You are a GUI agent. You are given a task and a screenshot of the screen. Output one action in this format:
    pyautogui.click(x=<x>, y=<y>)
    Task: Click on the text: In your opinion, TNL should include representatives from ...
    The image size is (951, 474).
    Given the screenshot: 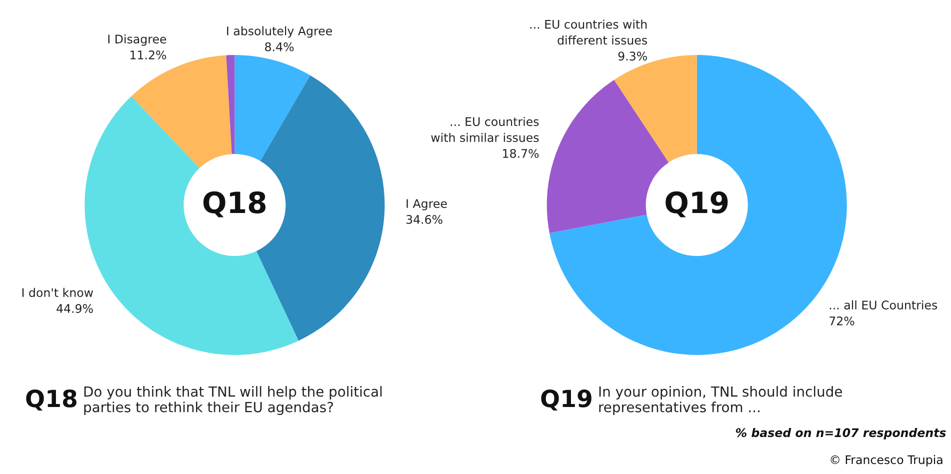 What is the action you would take?
    pyautogui.click(x=720, y=401)
    